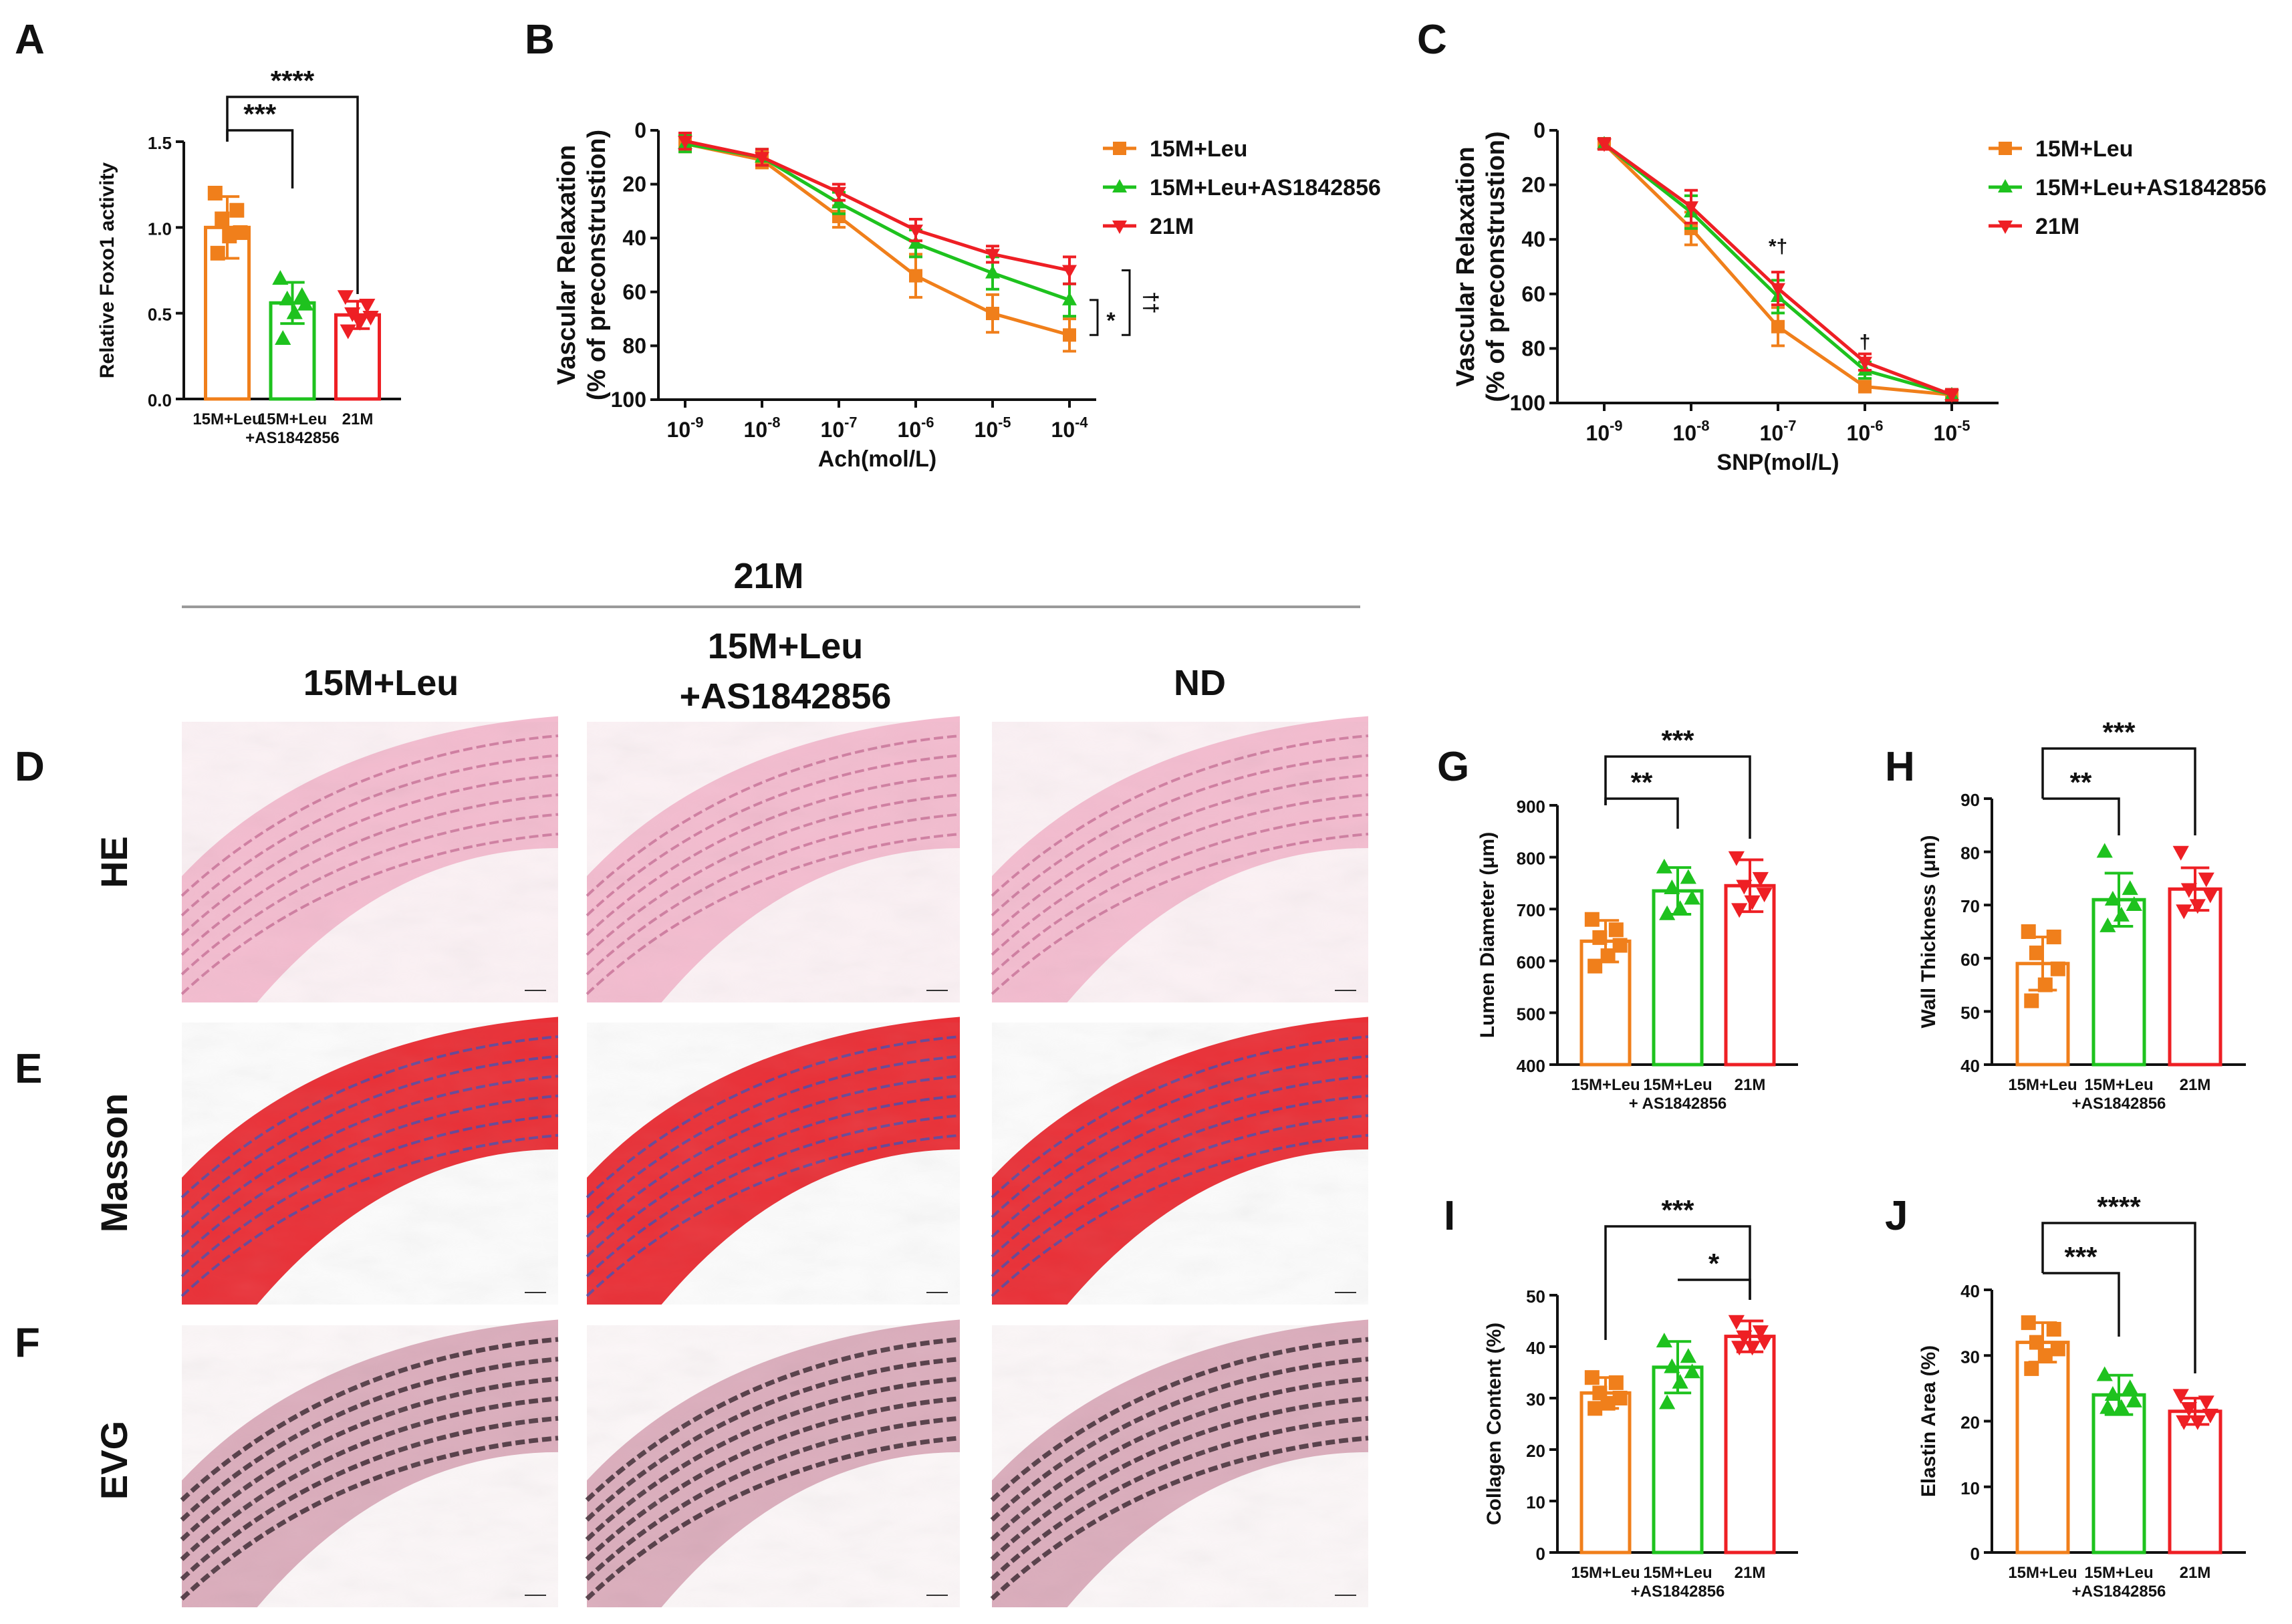  What do you see at coordinates (540, 40) in the screenshot?
I see `panel-label-b: B` at bounding box center [540, 40].